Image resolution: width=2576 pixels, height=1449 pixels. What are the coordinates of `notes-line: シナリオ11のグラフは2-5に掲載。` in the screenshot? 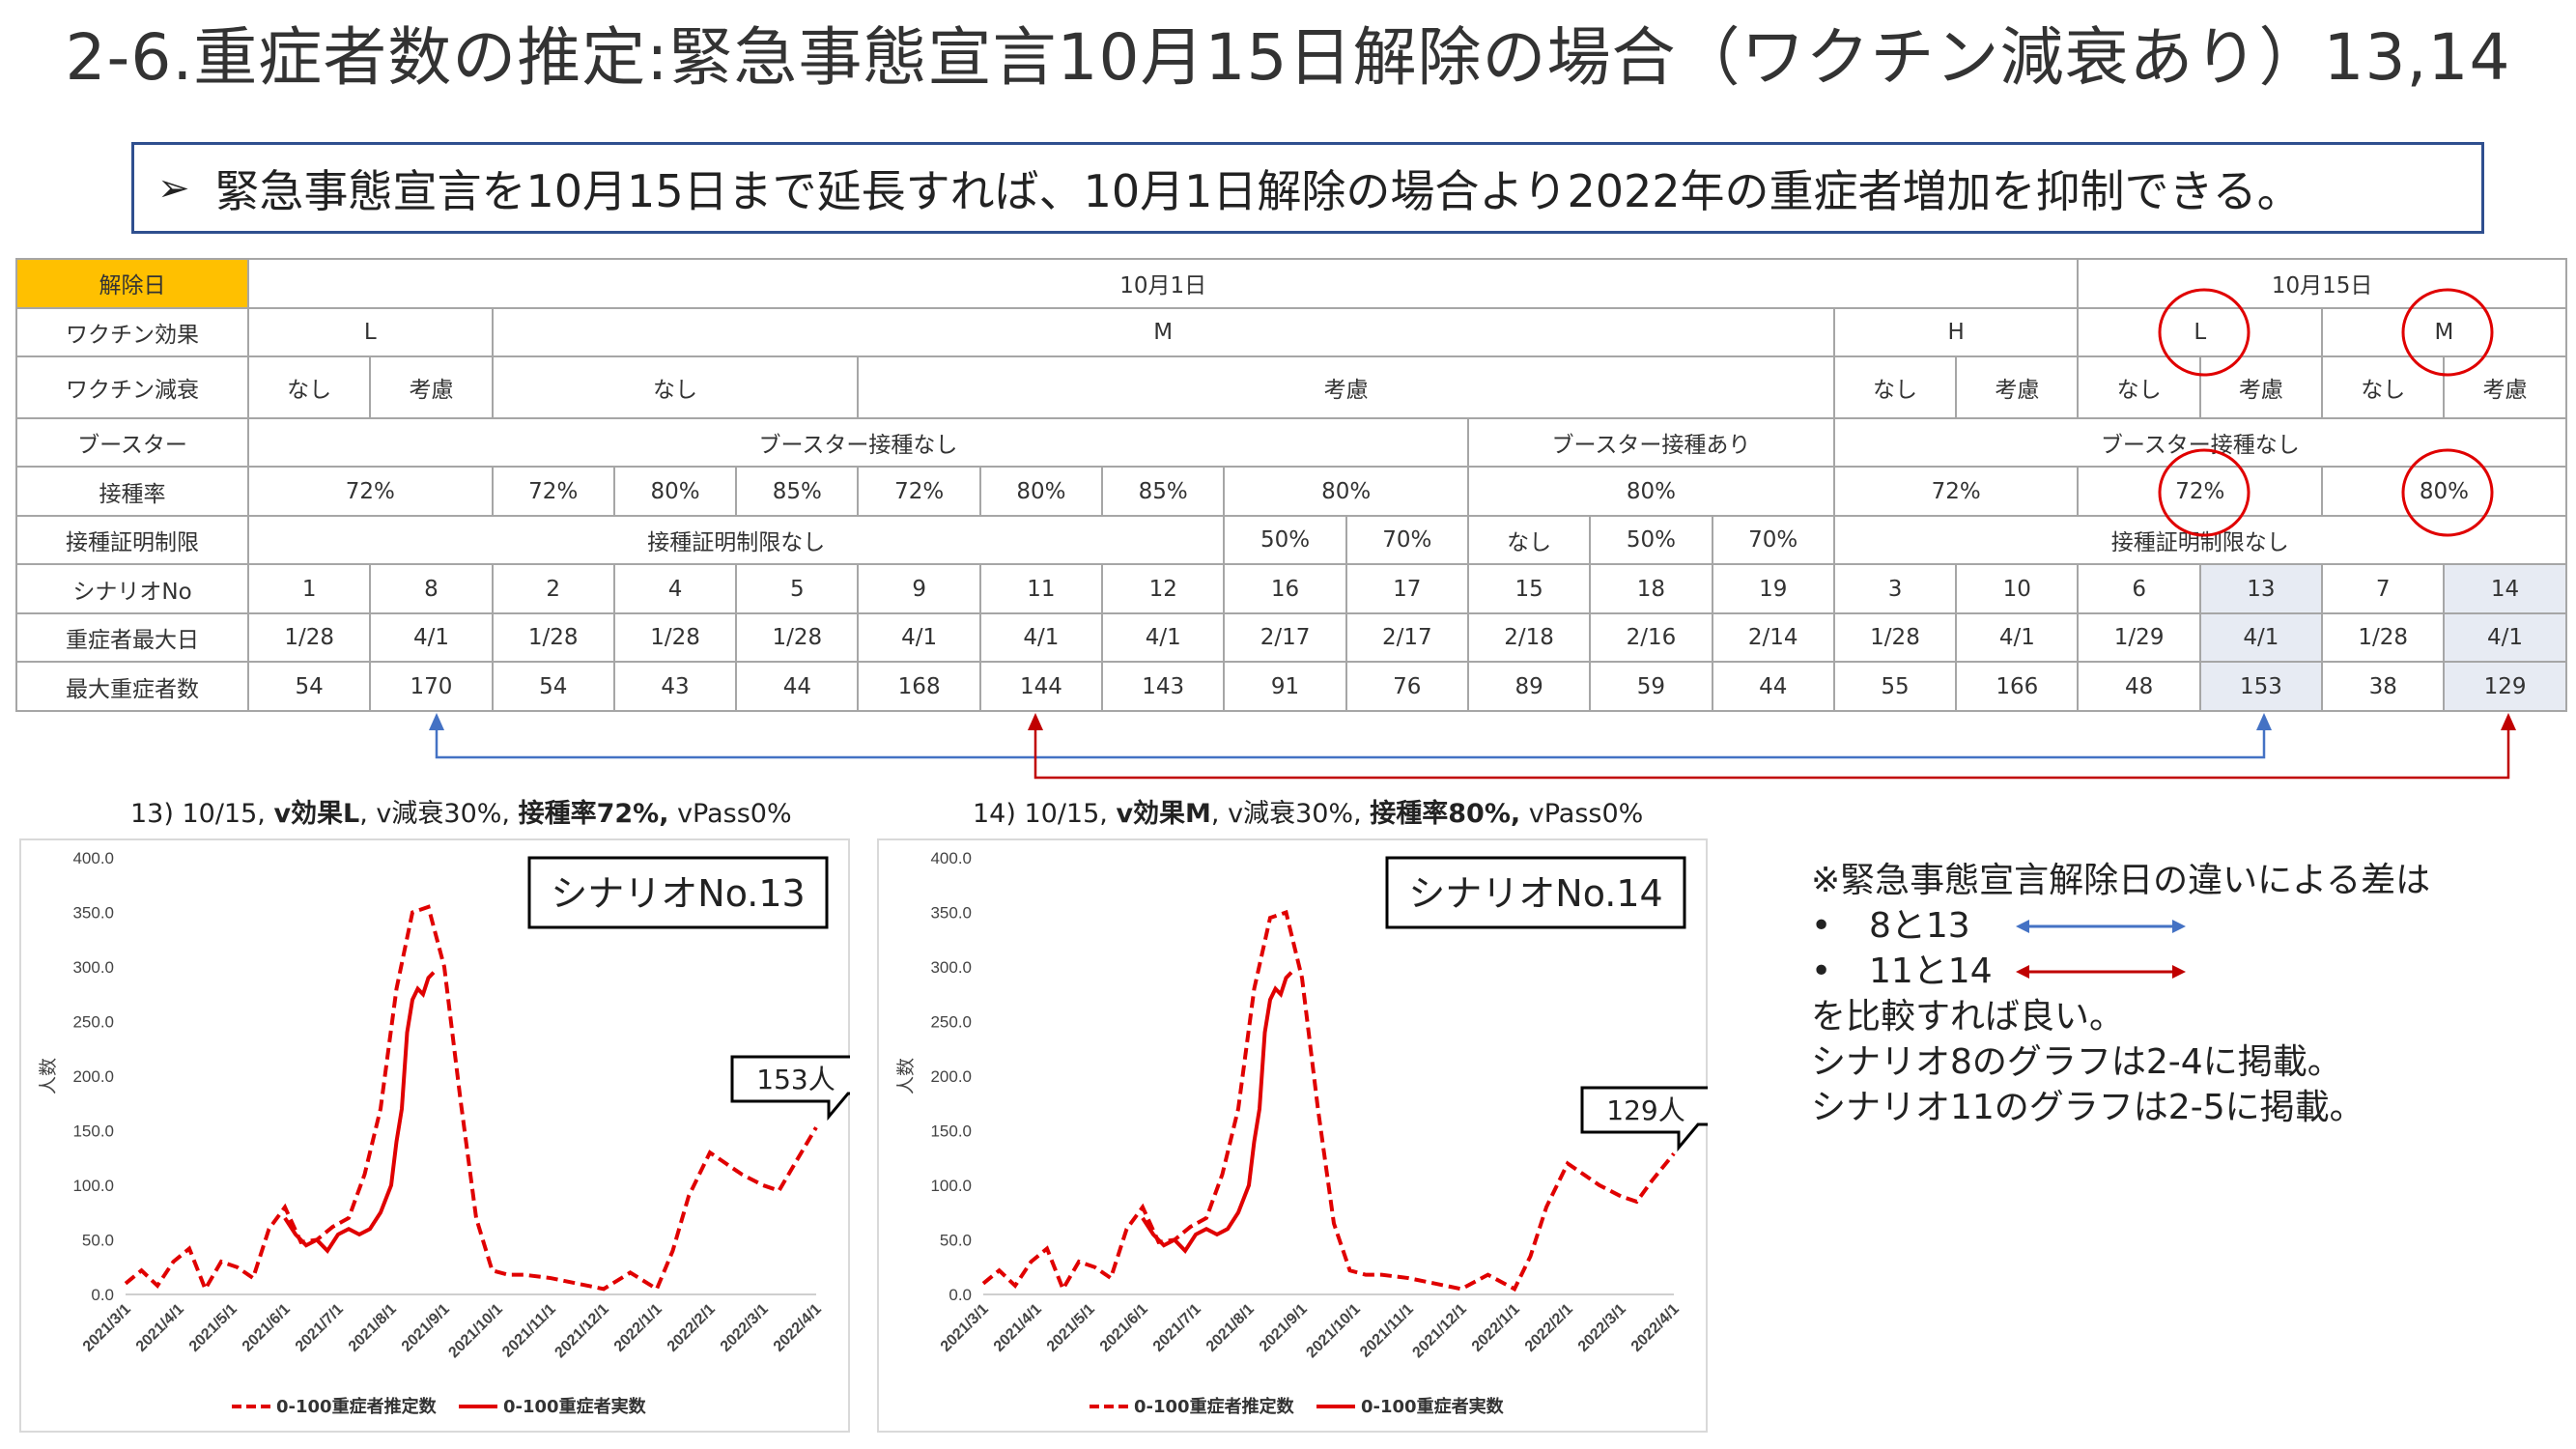 It's located at (2087, 1107).